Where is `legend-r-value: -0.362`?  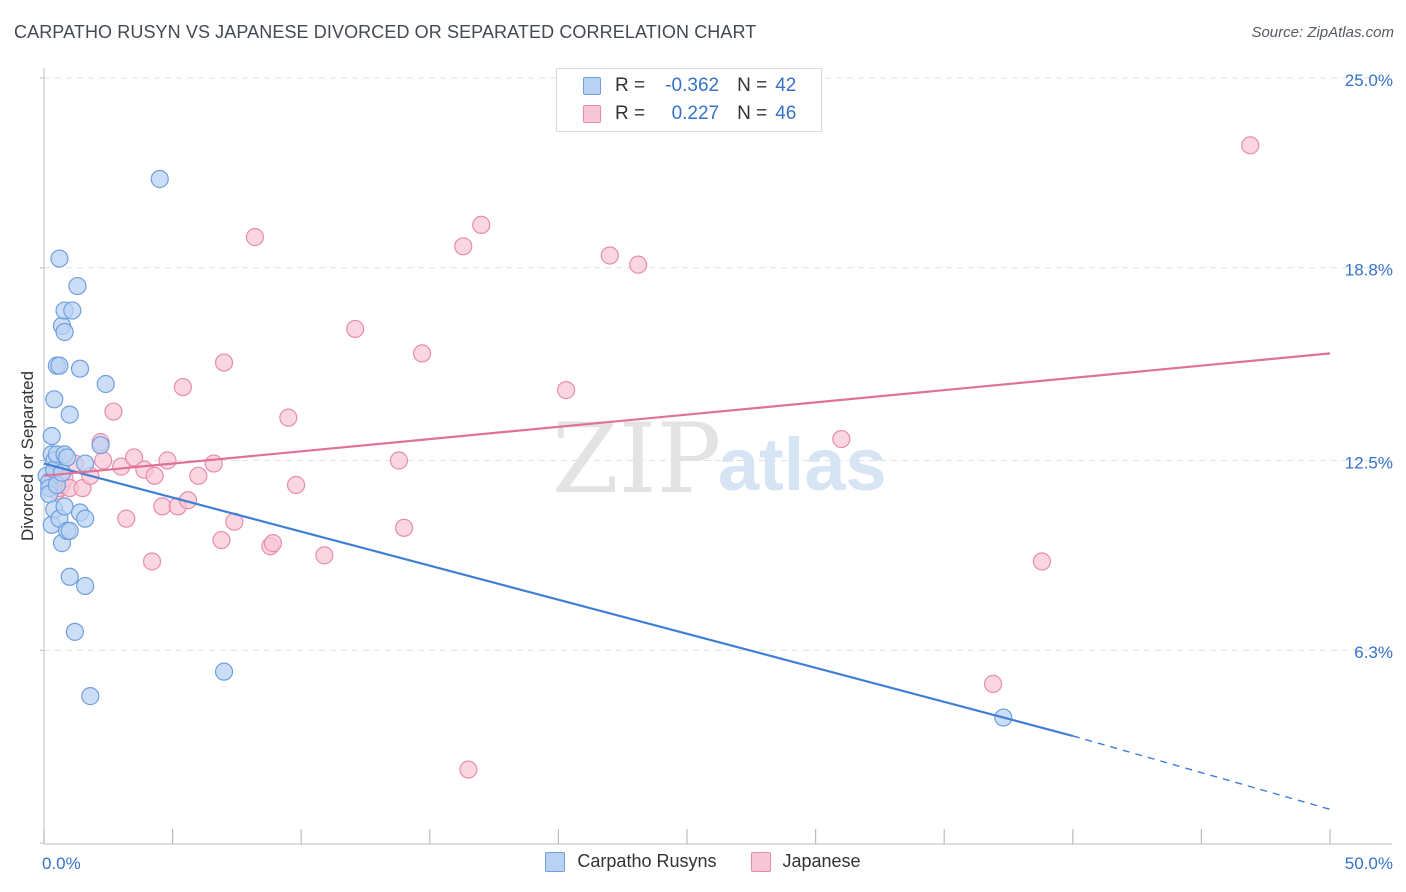
legend-r-value: -0.362 is located at coordinates (692, 85).